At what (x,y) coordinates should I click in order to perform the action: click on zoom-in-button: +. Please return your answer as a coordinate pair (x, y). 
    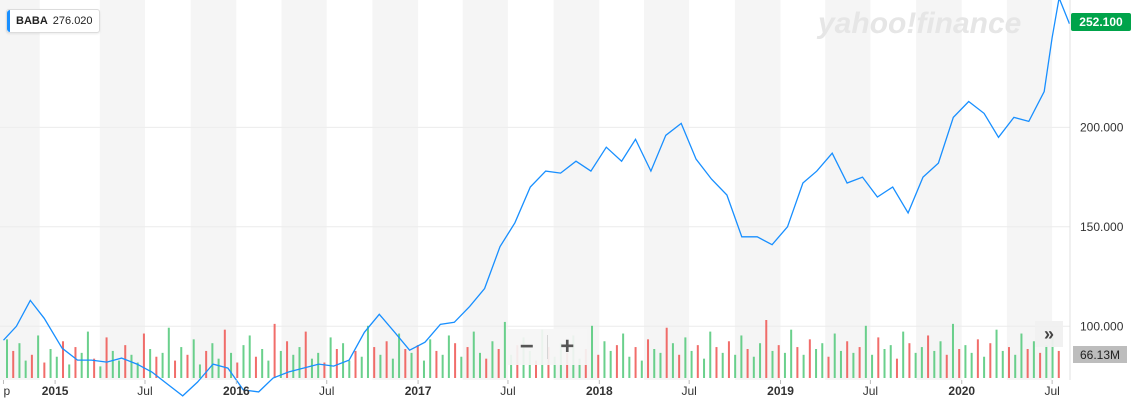
    Looking at the image, I should click on (567, 346).